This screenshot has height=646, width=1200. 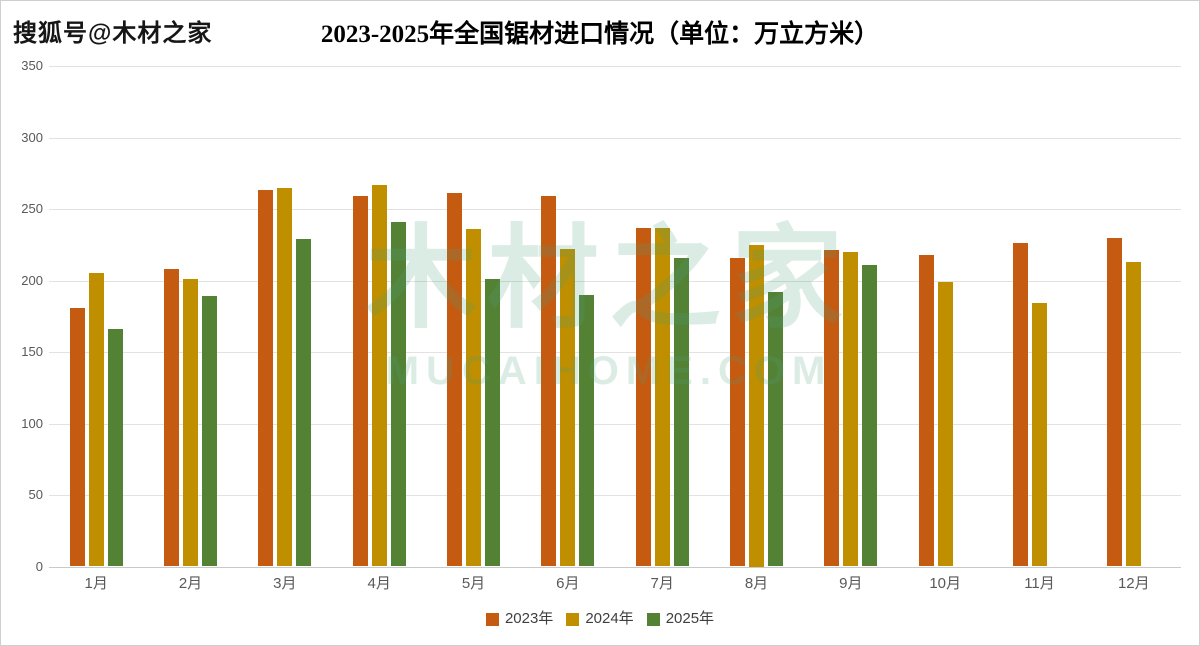 I want to click on bar-2025年-2月, so click(x=209, y=431).